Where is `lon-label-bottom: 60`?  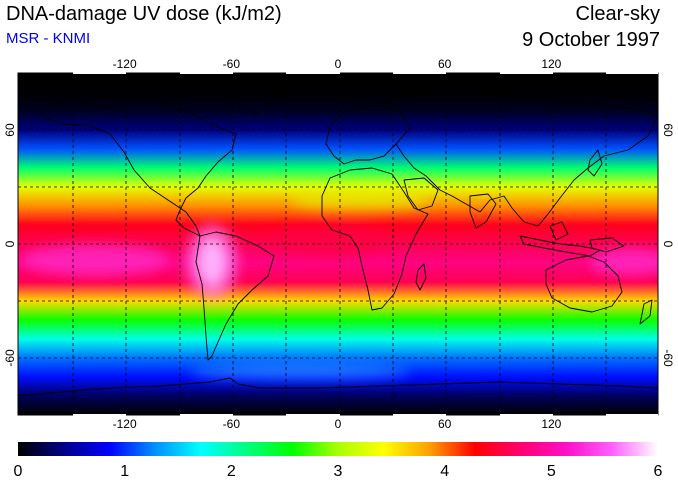 lon-label-bottom: 60 is located at coordinates (445, 423).